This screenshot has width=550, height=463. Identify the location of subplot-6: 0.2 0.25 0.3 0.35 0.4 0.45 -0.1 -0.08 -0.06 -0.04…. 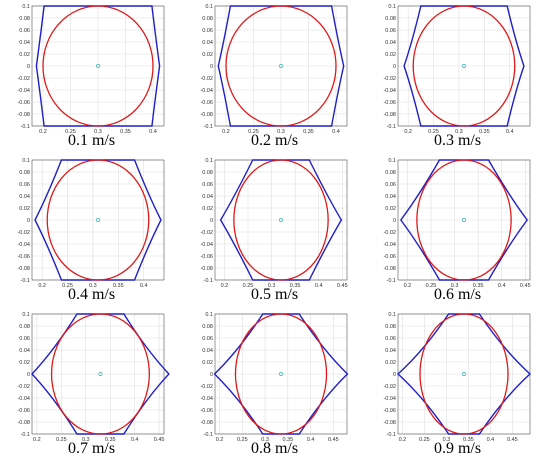
(457, 231).